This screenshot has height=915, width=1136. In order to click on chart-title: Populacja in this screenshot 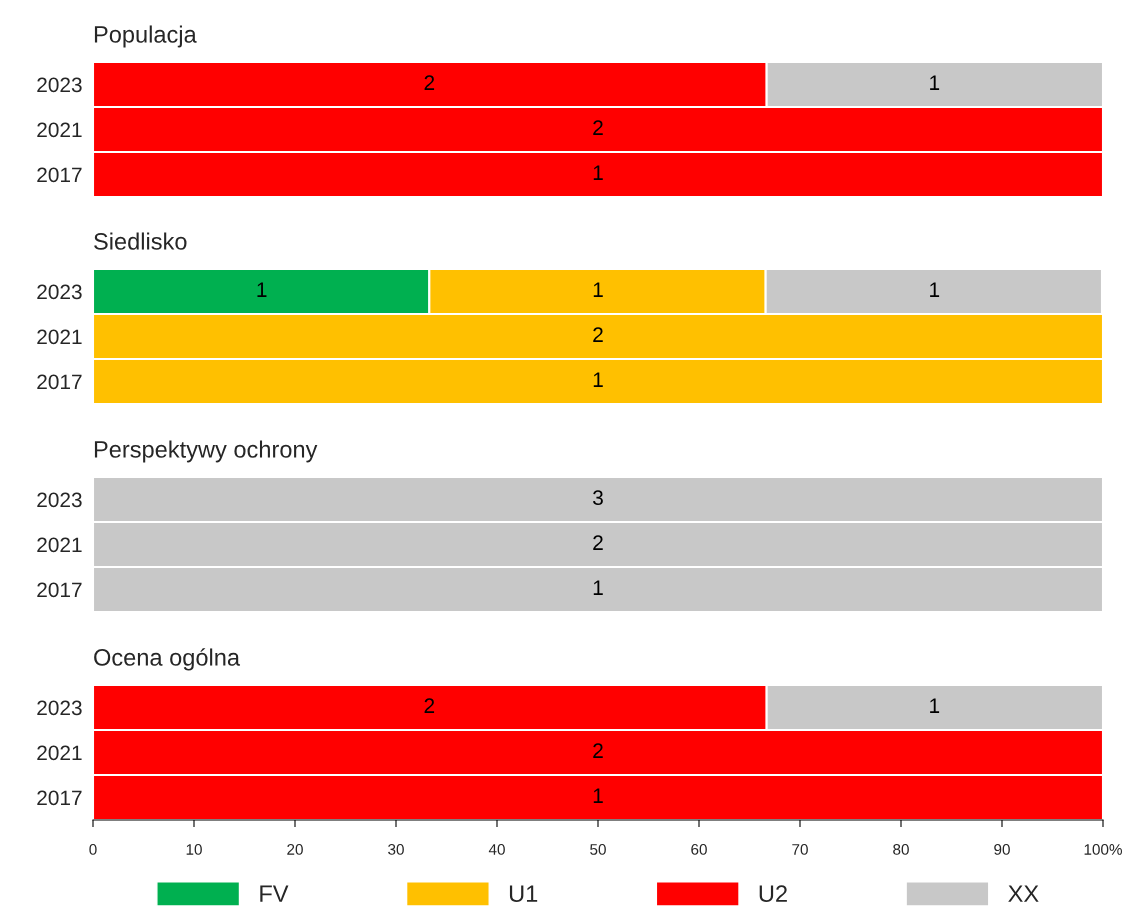, I will do `click(145, 36)`.